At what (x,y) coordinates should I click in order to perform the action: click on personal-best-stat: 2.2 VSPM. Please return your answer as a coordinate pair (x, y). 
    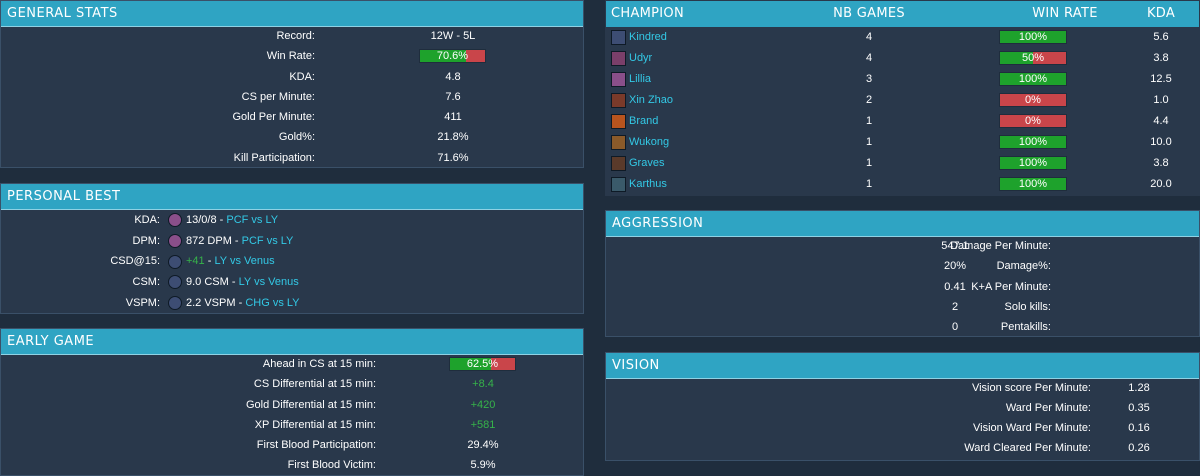
    Looking at the image, I should click on (211, 302).